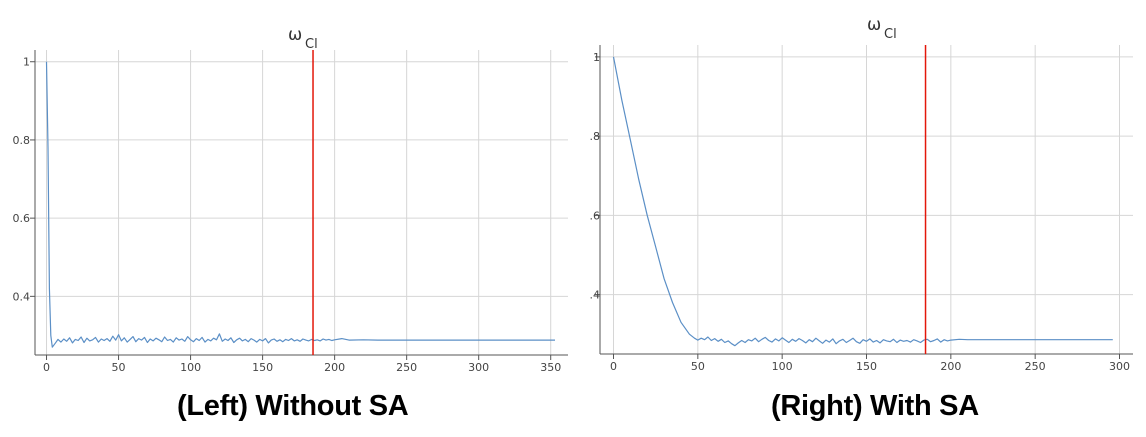 The width and height of the screenshot is (1146, 437). I want to click on y-tick-label: 0.6, so click(22, 218).